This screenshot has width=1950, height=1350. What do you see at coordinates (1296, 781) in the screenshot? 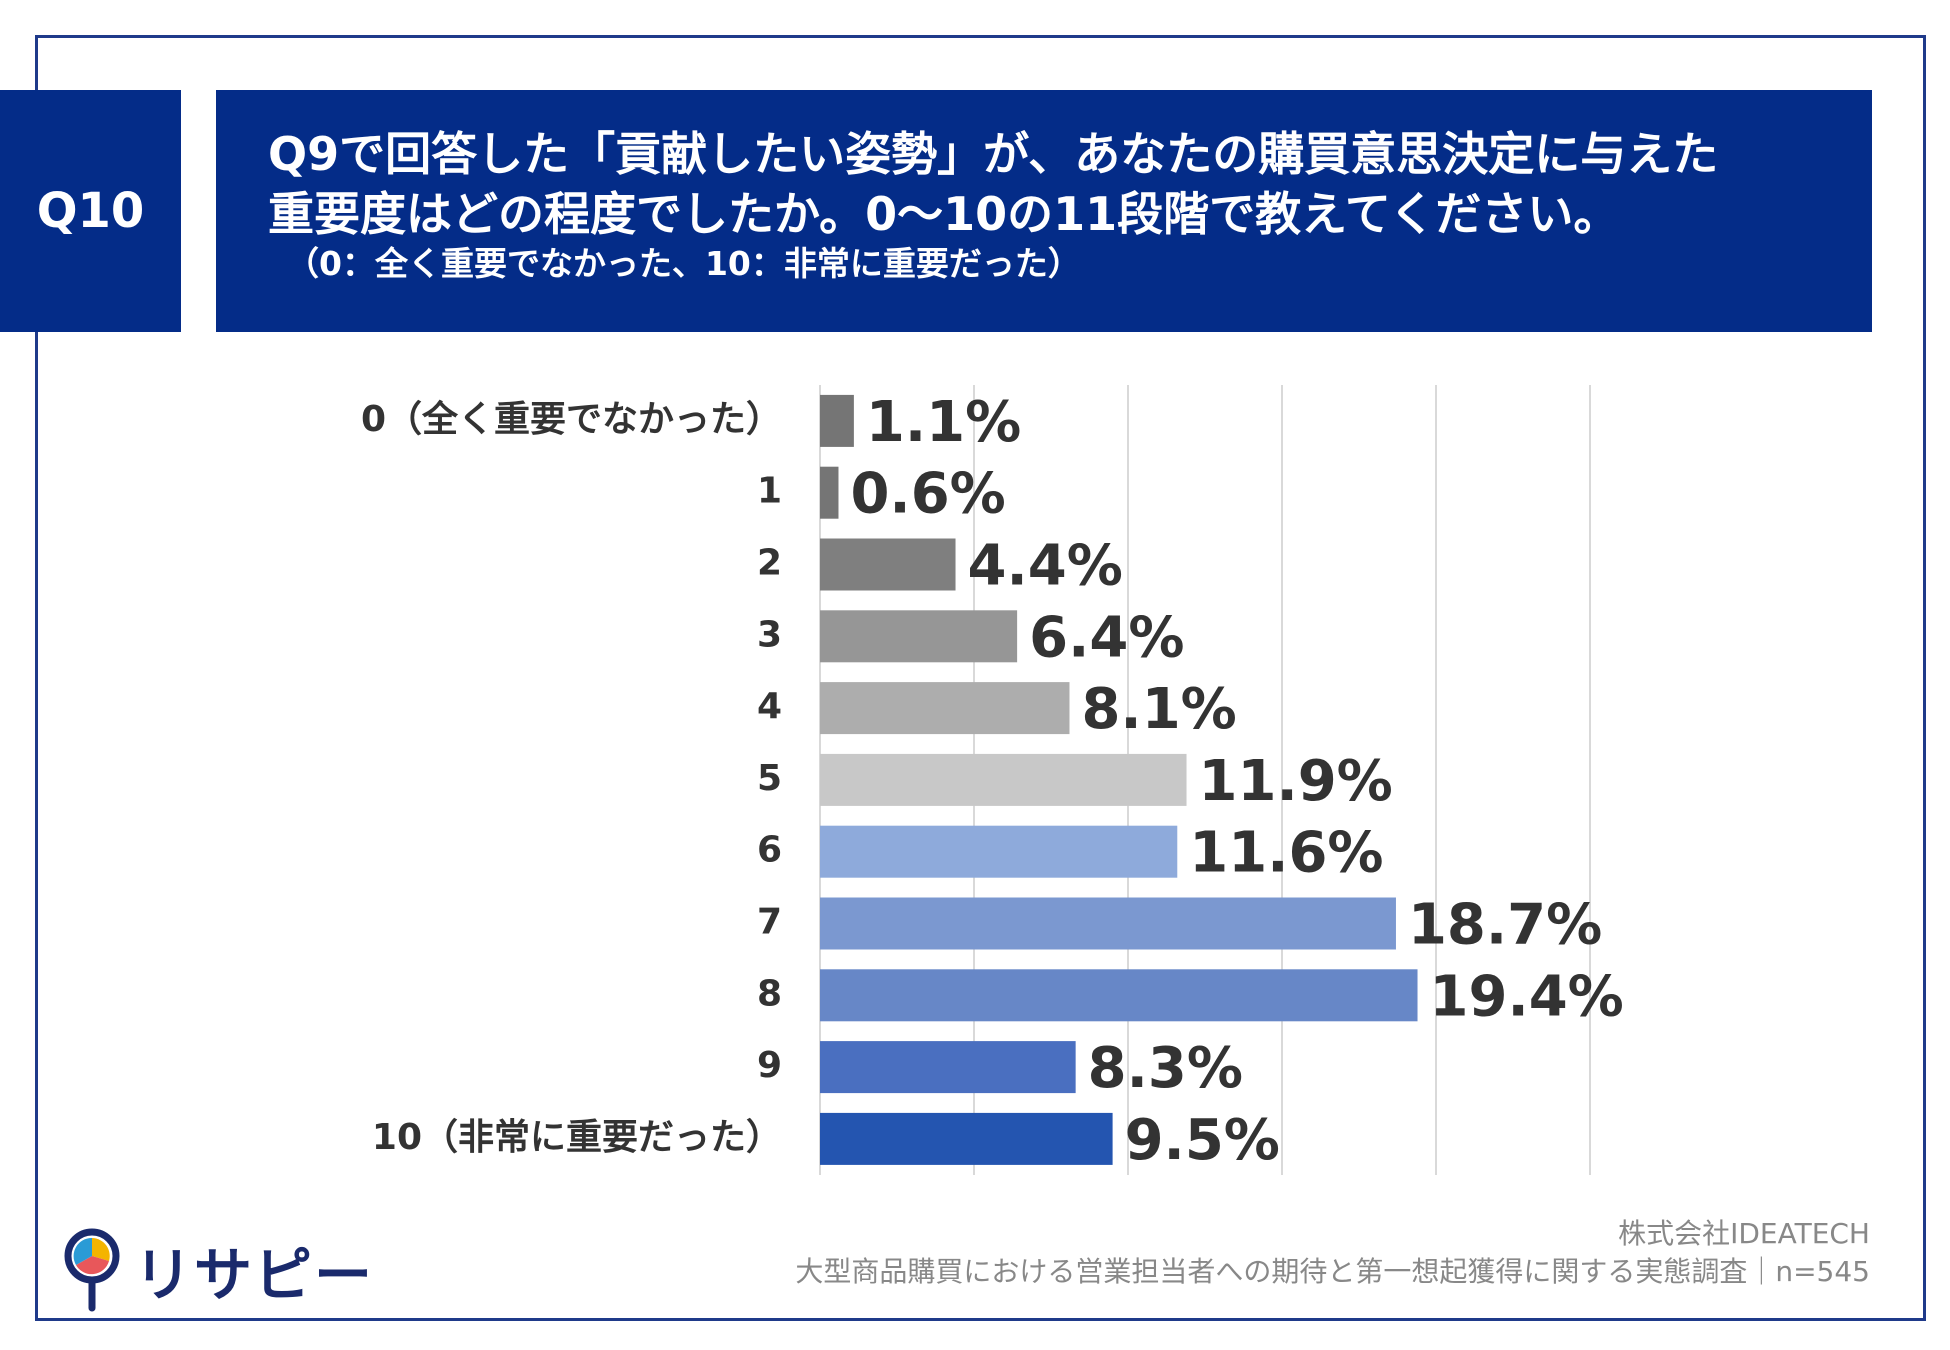
I see `value-label-5: 11.9%` at bounding box center [1296, 781].